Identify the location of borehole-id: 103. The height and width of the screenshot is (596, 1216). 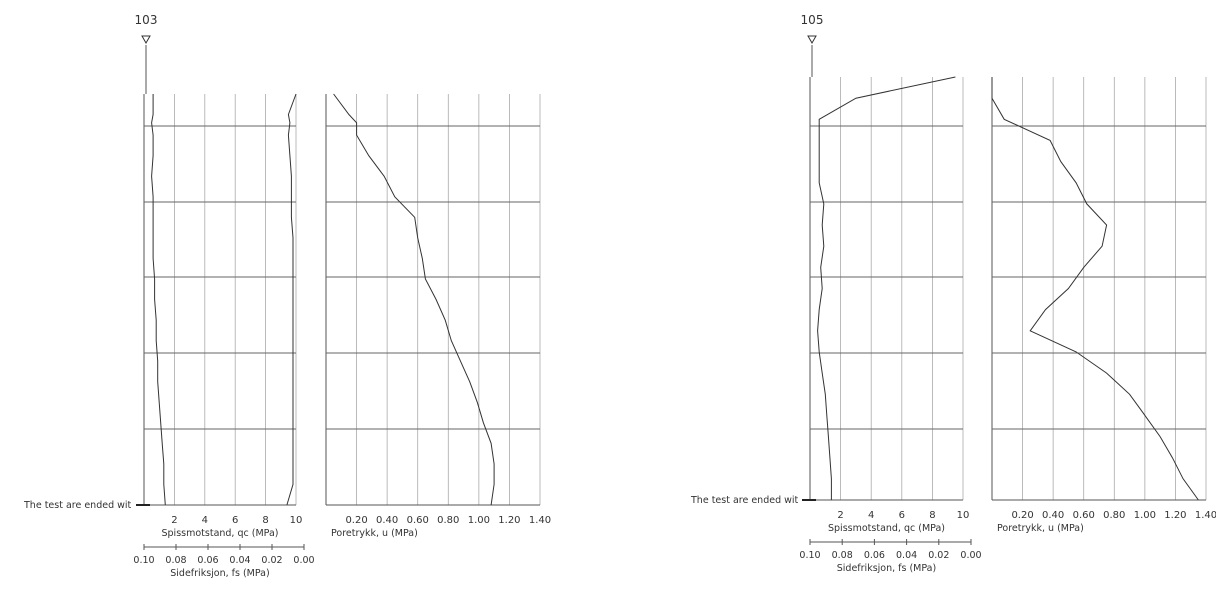
(146, 20).